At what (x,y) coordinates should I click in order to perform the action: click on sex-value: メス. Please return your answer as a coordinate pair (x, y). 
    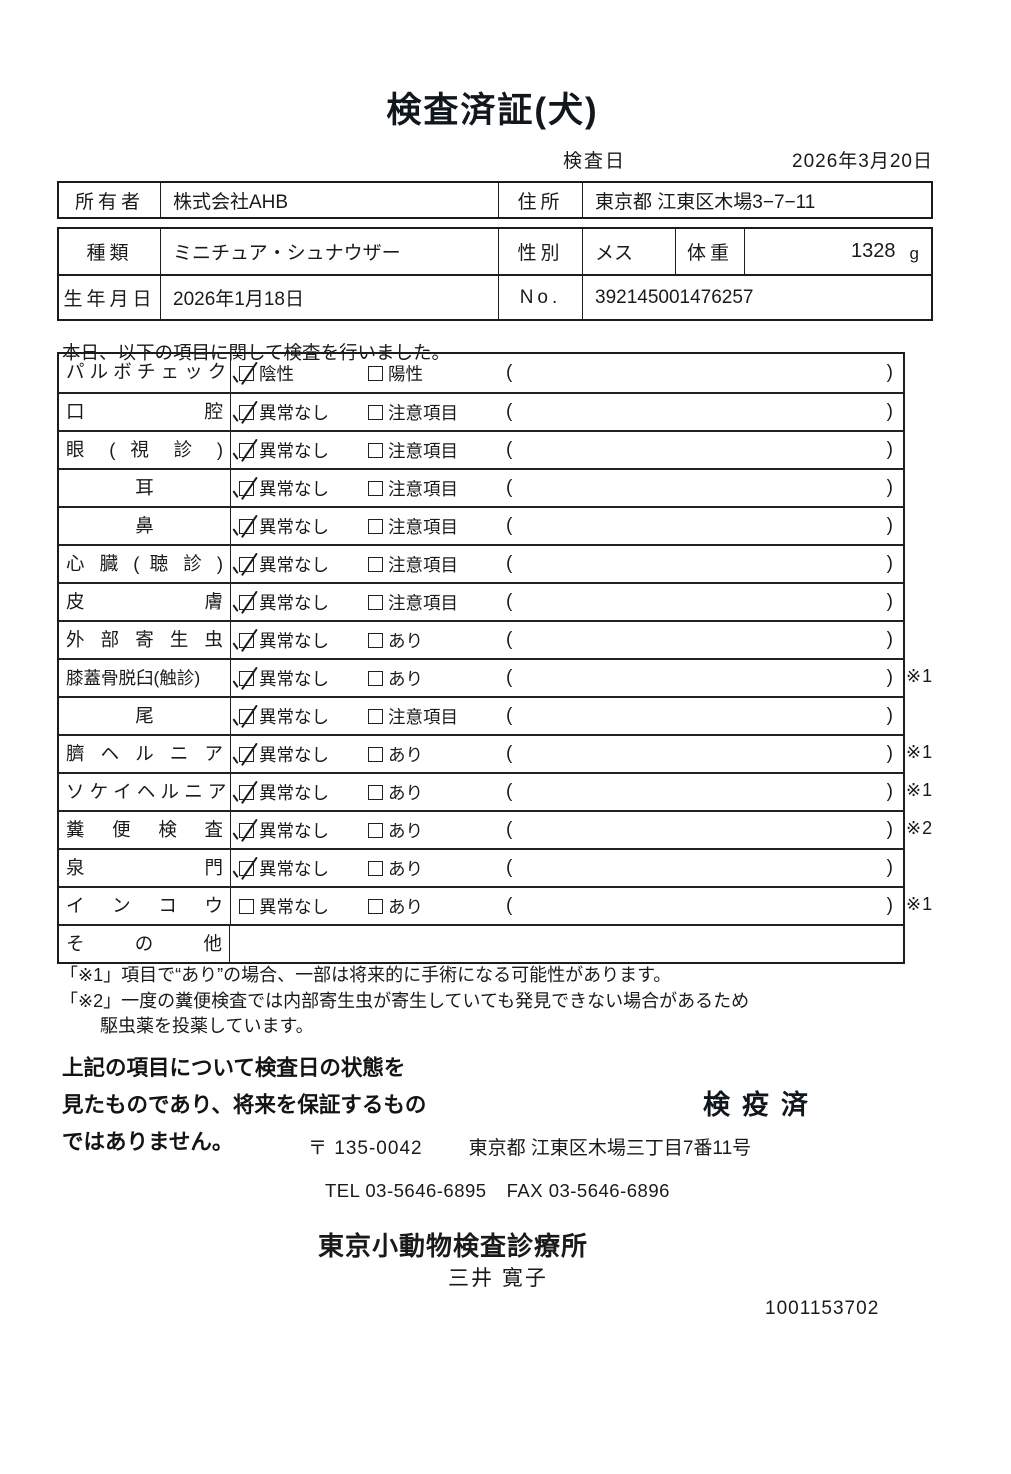
    Looking at the image, I should click on (628, 251).